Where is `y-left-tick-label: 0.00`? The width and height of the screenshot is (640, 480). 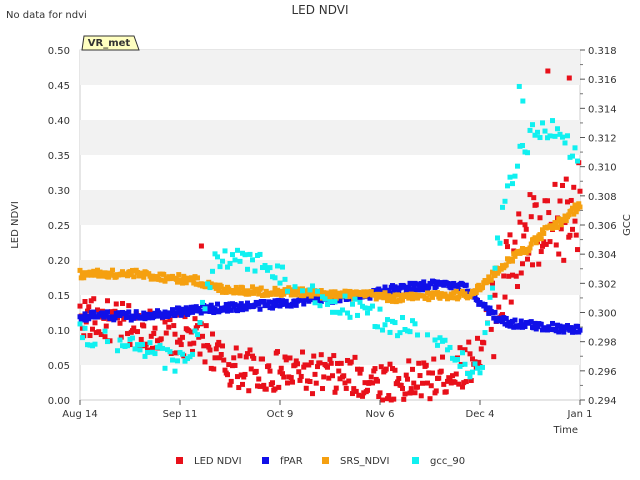
y-left-tick-label: 0.00 is located at coordinates (59, 401).